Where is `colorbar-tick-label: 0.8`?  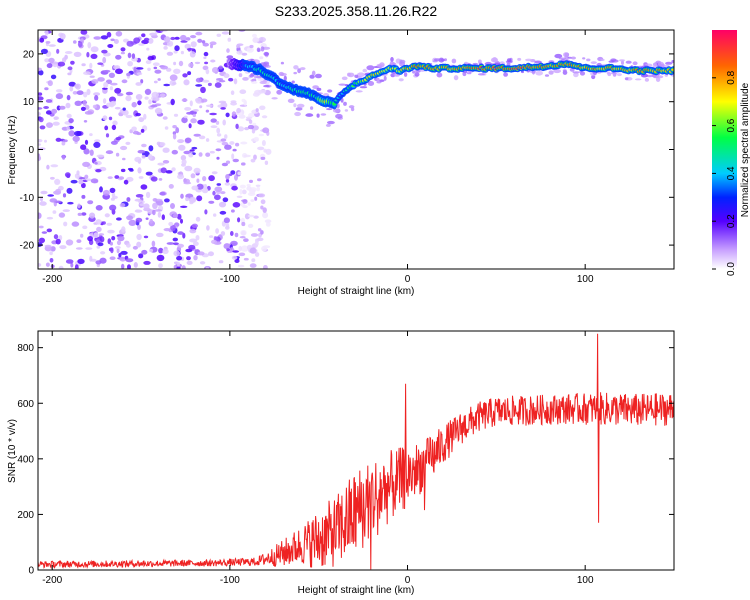 colorbar-tick-label: 0.8 is located at coordinates (731, 77).